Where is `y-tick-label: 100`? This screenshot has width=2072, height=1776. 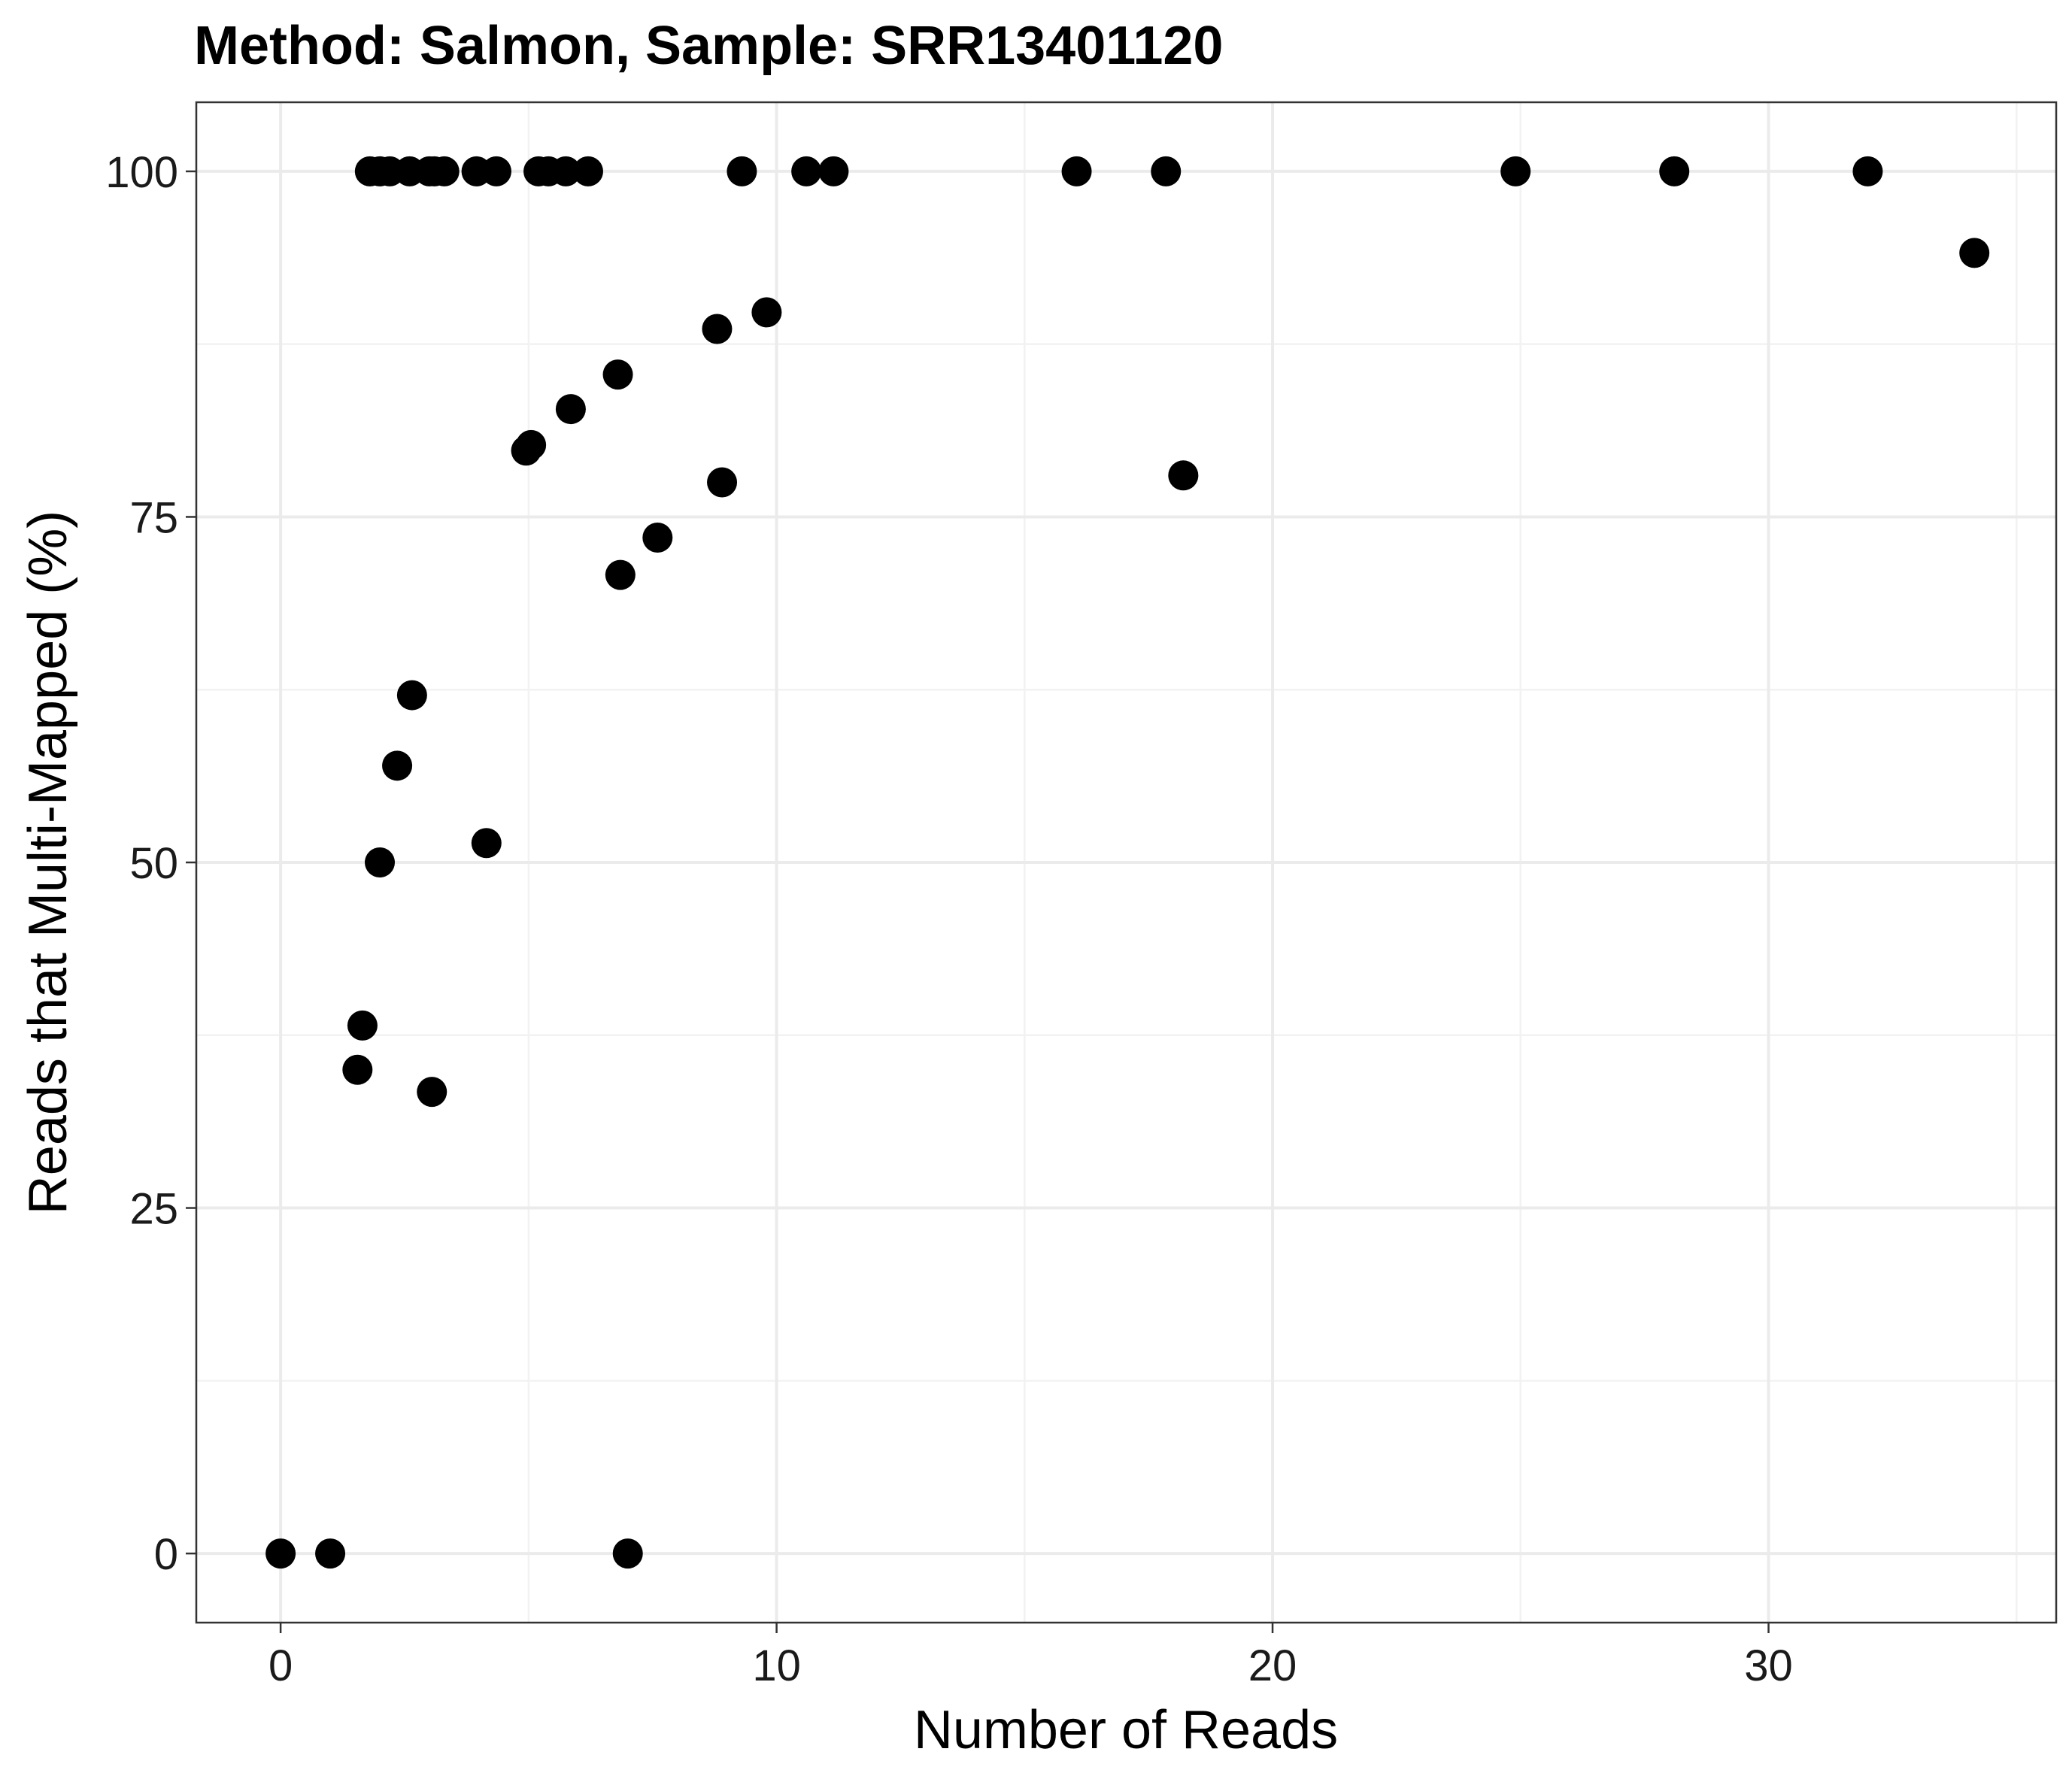 y-tick-label: 100 is located at coordinates (141, 173).